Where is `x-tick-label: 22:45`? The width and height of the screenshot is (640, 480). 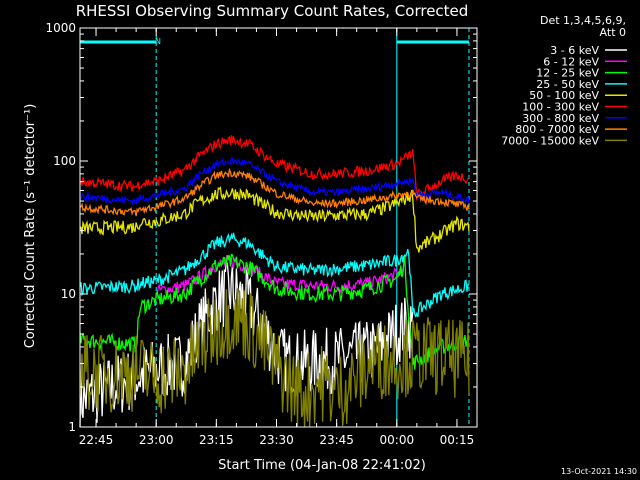
x-tick-label: 22:45 is located at coordinates (96, 440).